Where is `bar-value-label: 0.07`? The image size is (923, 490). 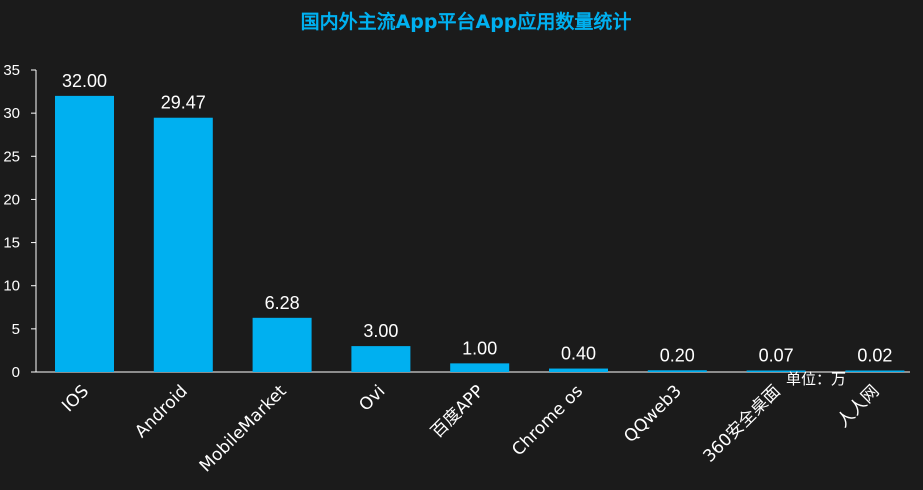
bar-value-label: 0.07 is located at coordinates (776, 356).